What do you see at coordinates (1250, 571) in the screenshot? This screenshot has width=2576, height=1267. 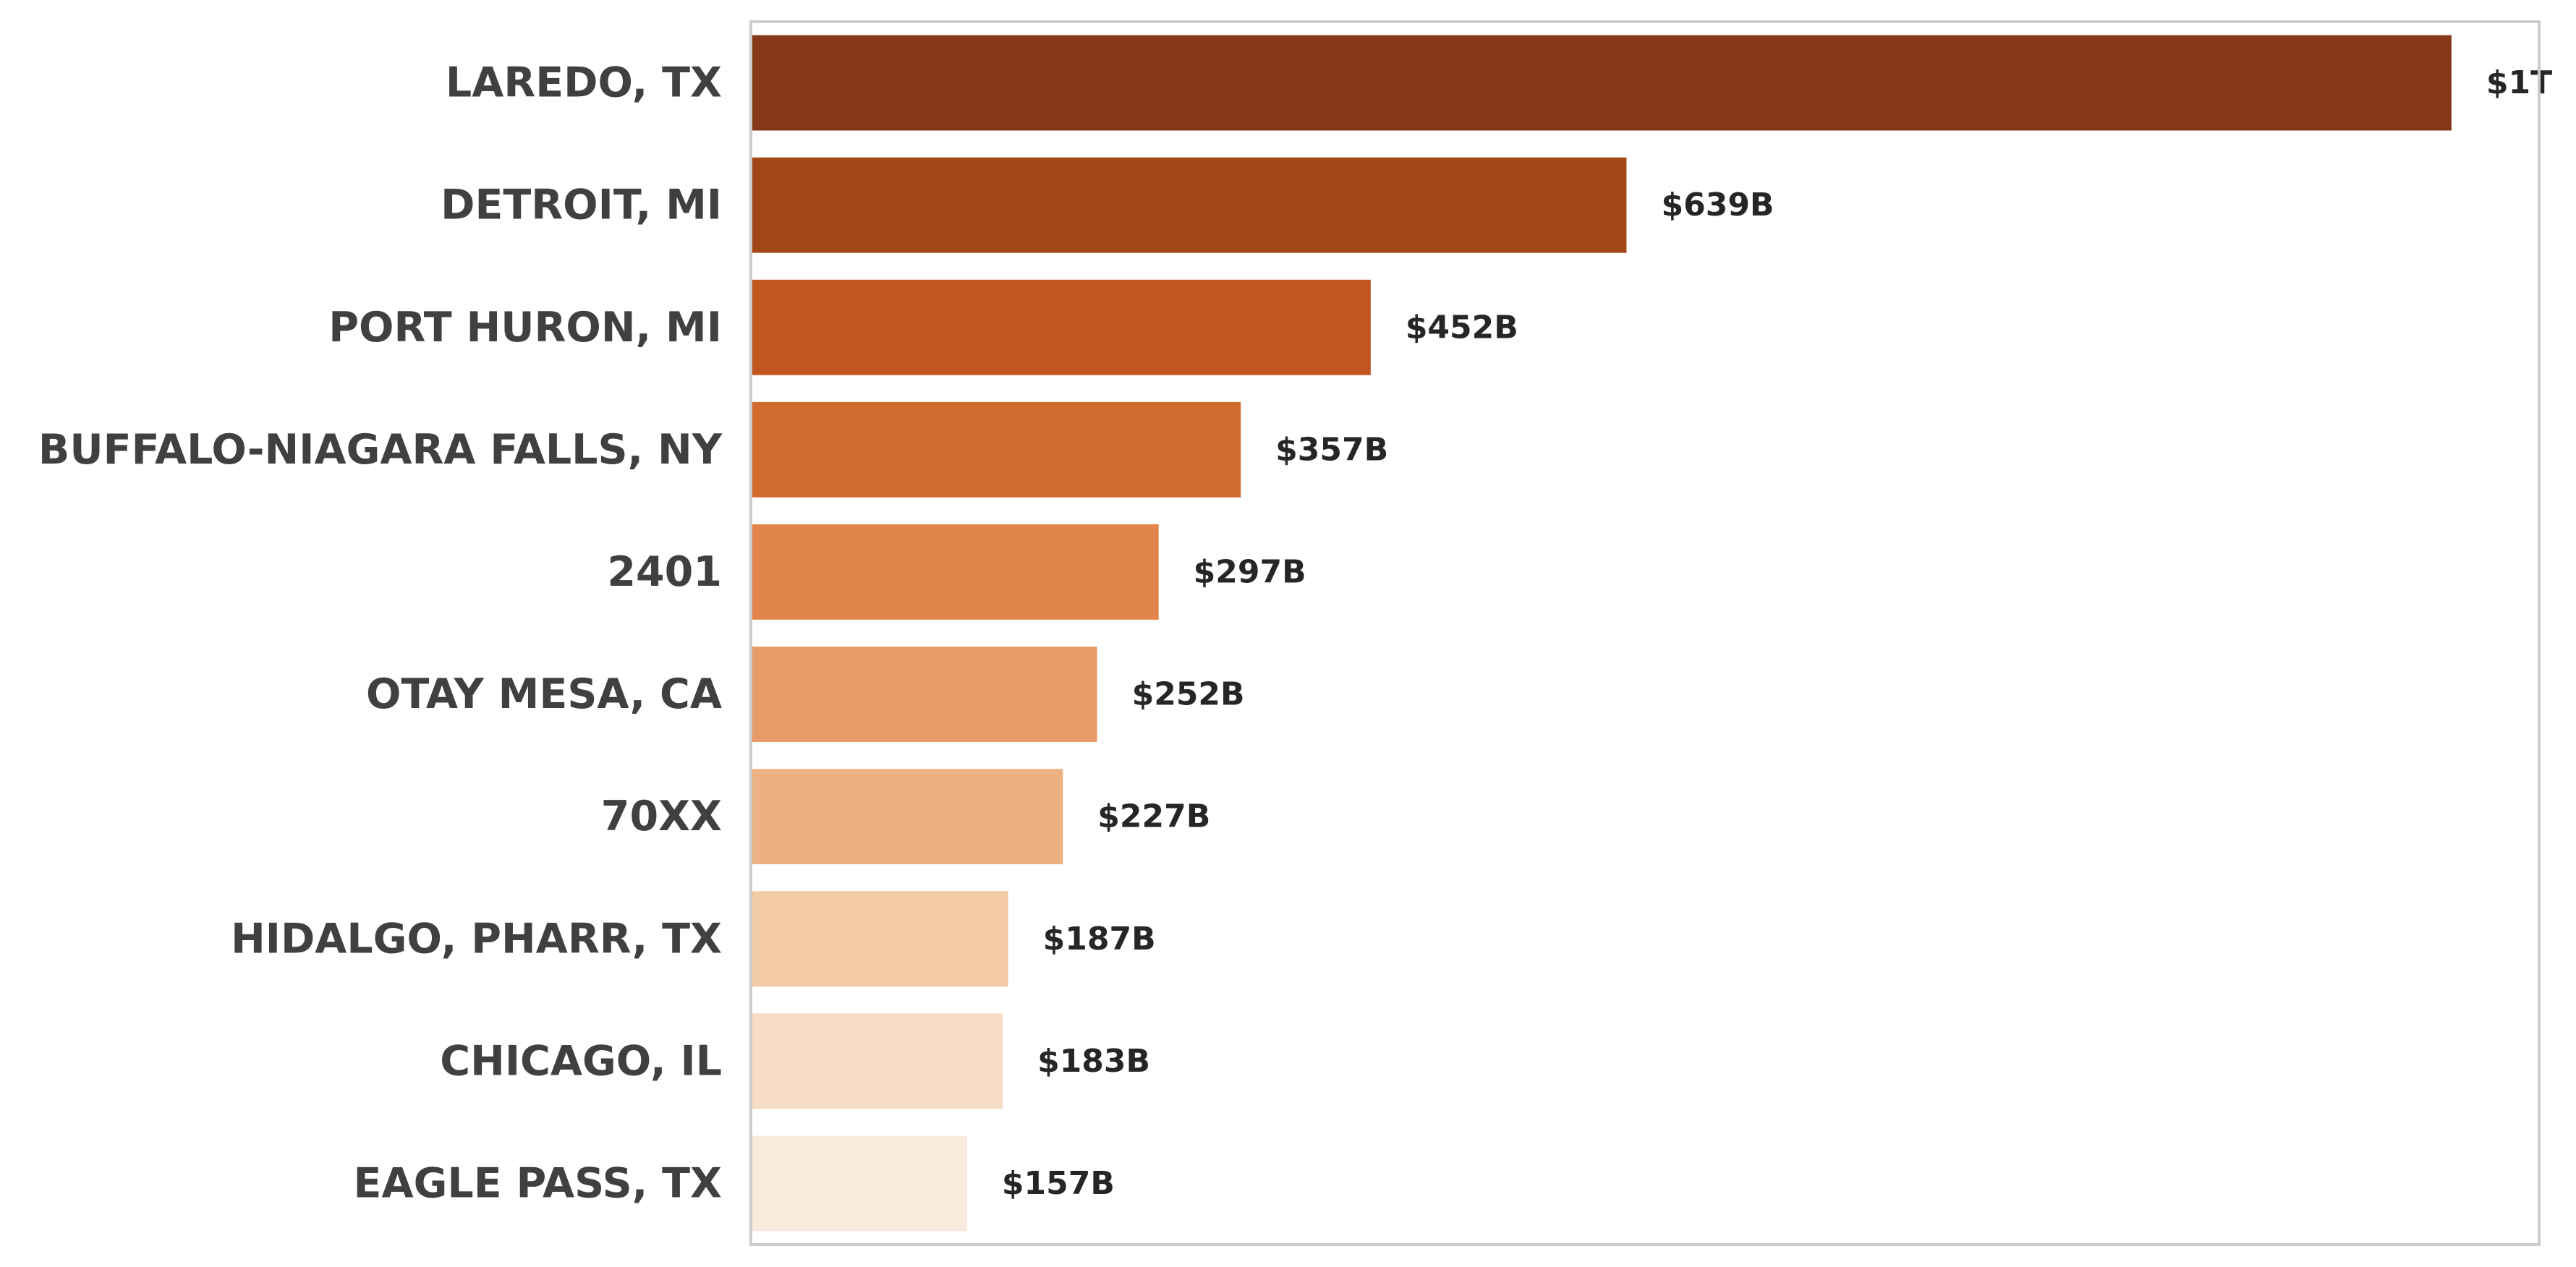 I see `value-label: $297B` at bounding box center [1250, 571].